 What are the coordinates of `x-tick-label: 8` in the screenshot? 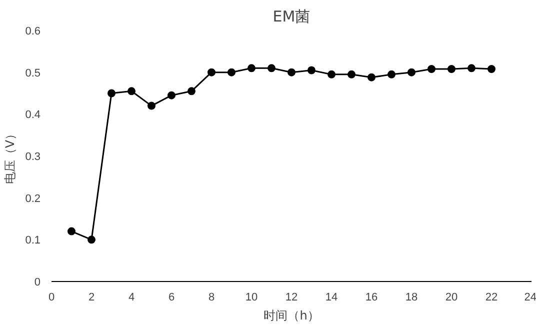 It's located at (211, 298).